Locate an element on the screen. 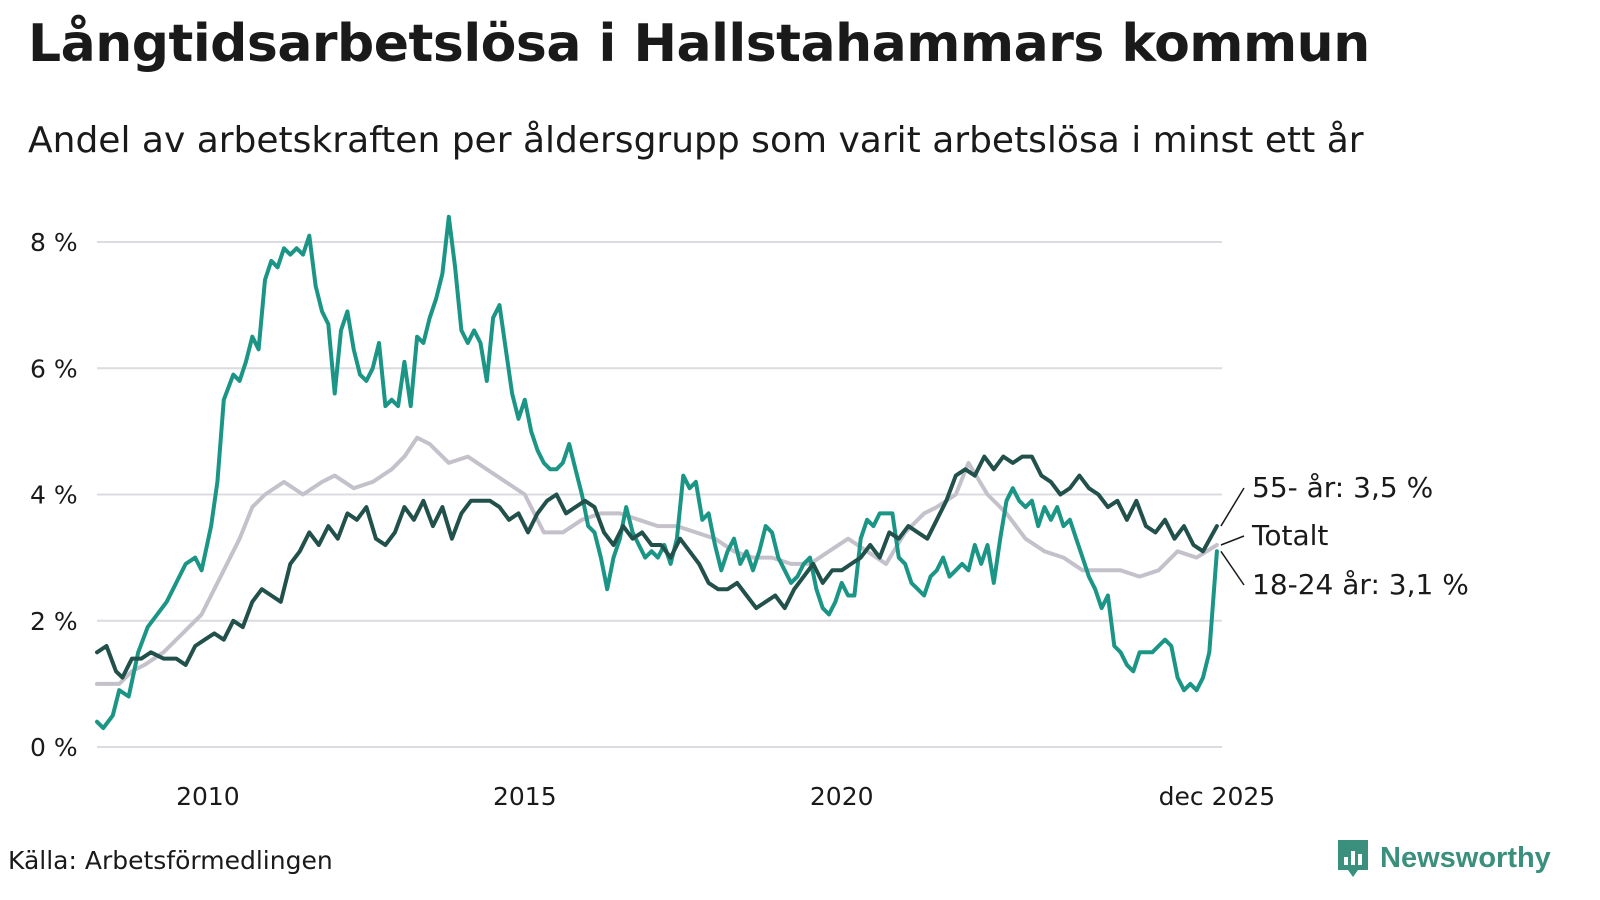 Image resolution: width=1600 pixels, height=900 pixels. y-tick-label: 4 % is located at coordinates (54, 495).